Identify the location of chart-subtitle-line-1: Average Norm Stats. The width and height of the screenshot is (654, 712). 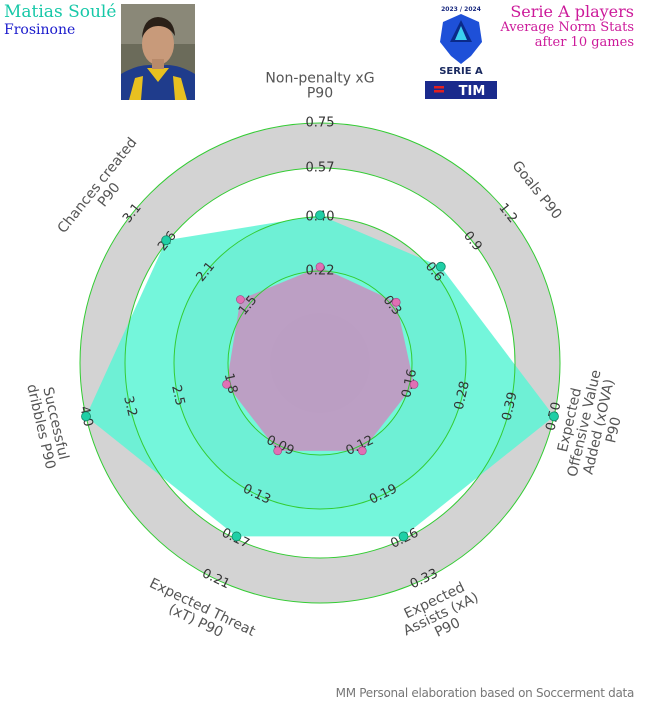
(567, 28).